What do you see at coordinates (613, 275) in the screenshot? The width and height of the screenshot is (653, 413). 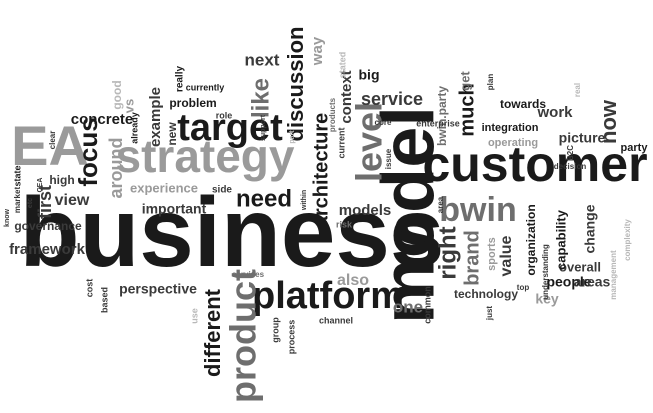 I see `word-management: management` at bounding box center [613, 275].